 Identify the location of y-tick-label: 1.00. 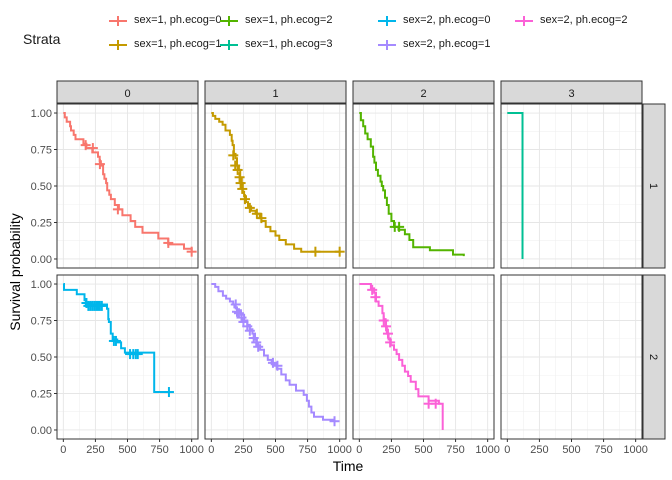
(41, 114).